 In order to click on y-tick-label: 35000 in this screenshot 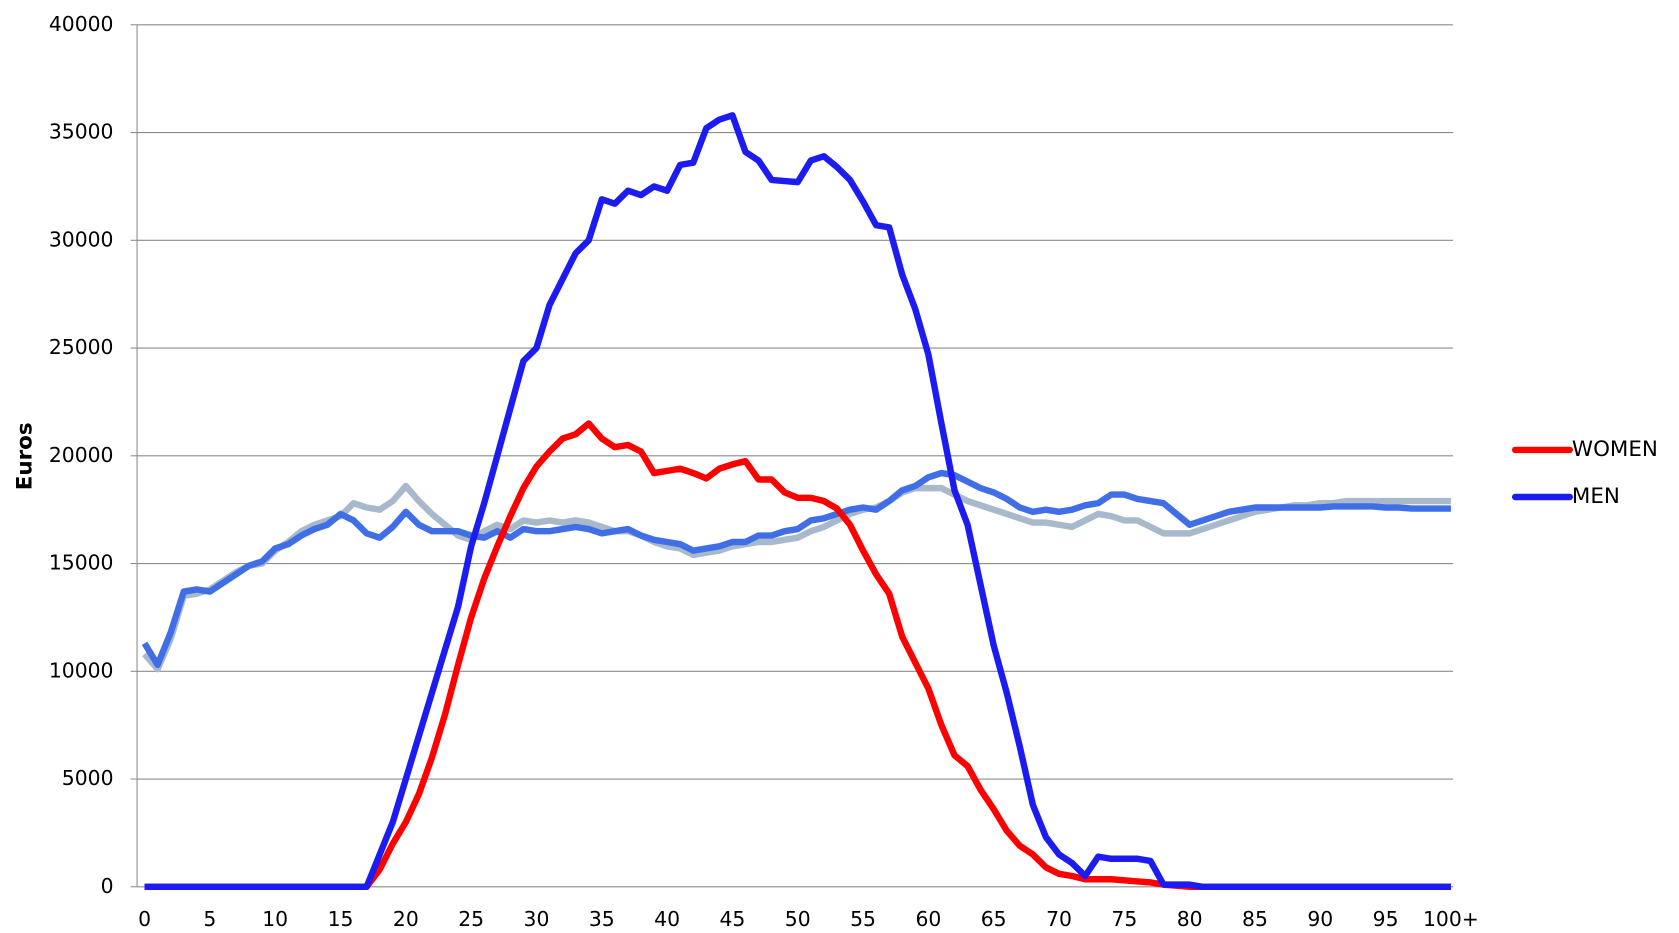, I will do `click(81, 132)`.